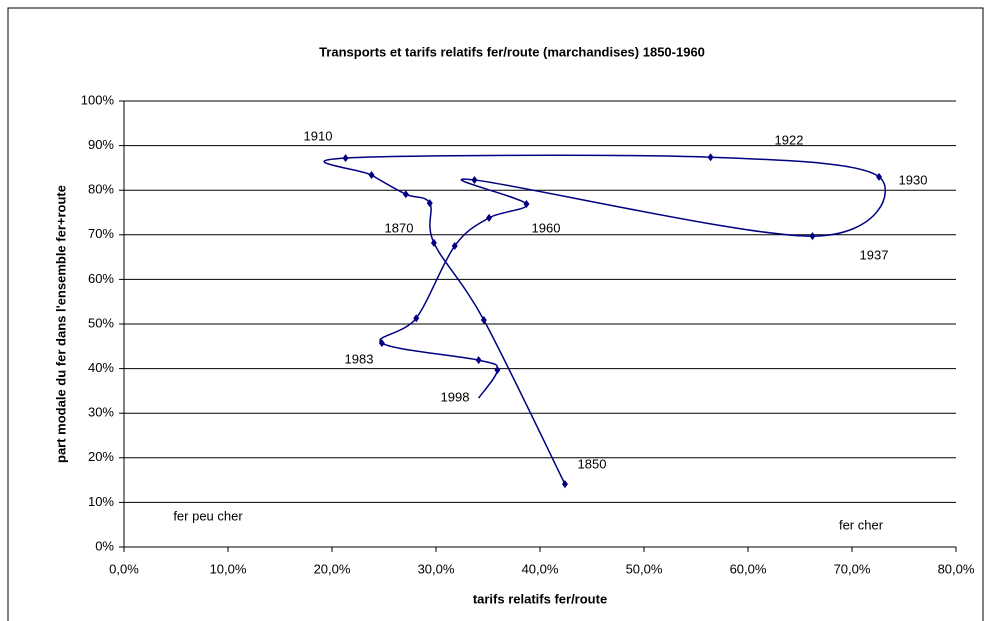  Describe the element at coordinates (101, 367) in the screenshot. I see `y-tick-label: 40%` at that location.